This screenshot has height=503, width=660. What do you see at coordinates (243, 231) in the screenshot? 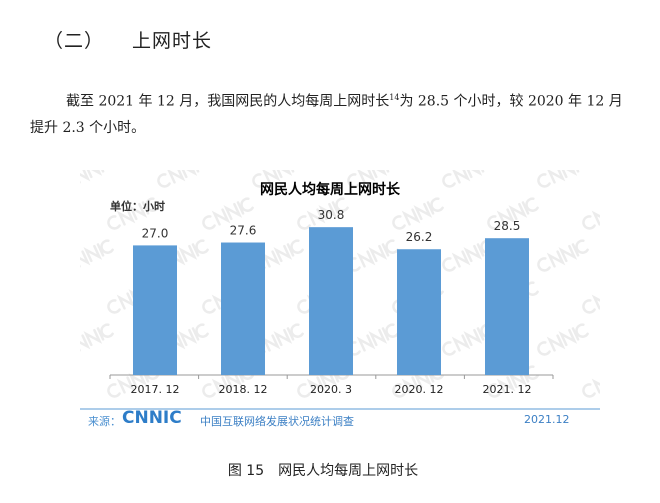
I see `value-label: 27.6` at bounding box center [243, 231].